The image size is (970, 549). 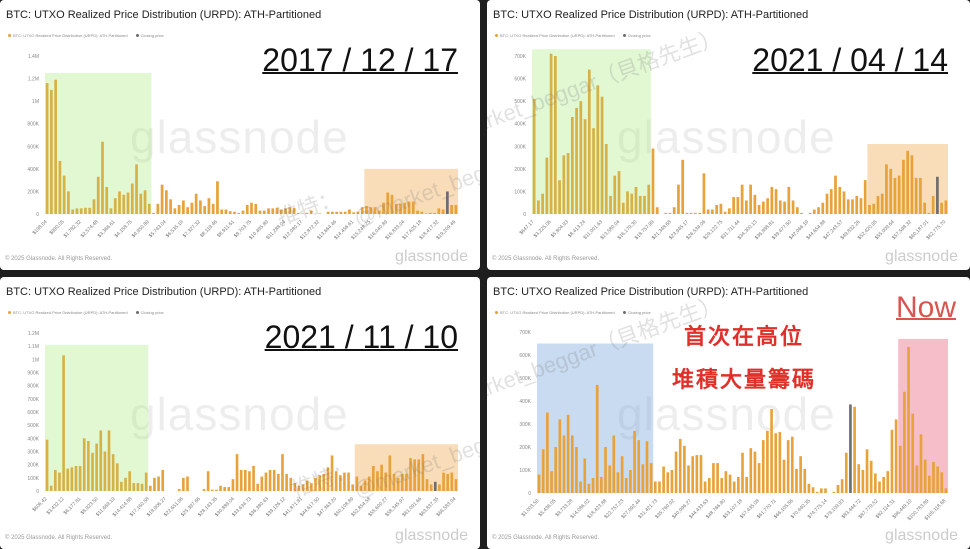 I want to click on y-tick-label: 500K, so click(x=525, y=379).